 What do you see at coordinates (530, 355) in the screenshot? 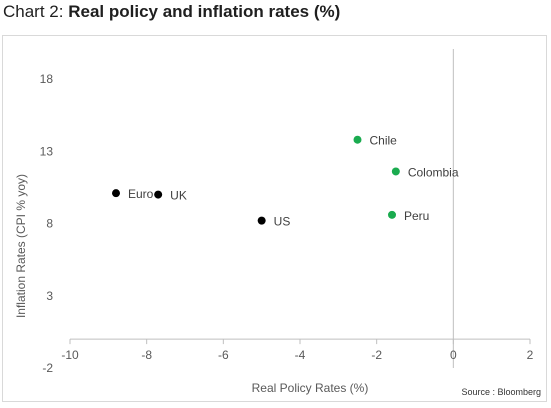
I see `x-tick-label: 2` at bounding box center [530, 355].